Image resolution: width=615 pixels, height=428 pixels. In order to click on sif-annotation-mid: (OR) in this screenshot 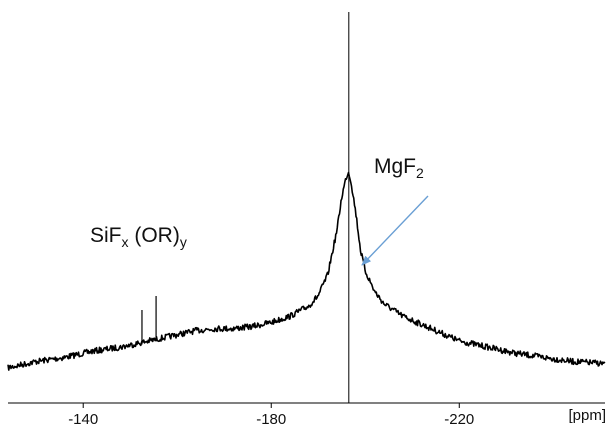, I will do `click(154, 235)`.